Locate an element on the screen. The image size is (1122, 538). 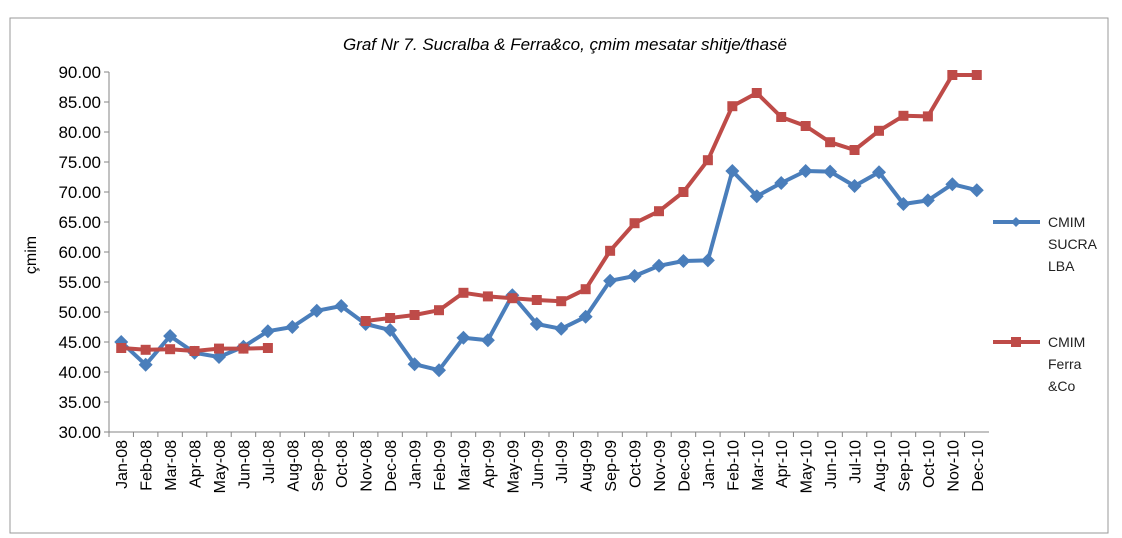
x-tick-label: Oct-09 is located at coordinates (636, 464).